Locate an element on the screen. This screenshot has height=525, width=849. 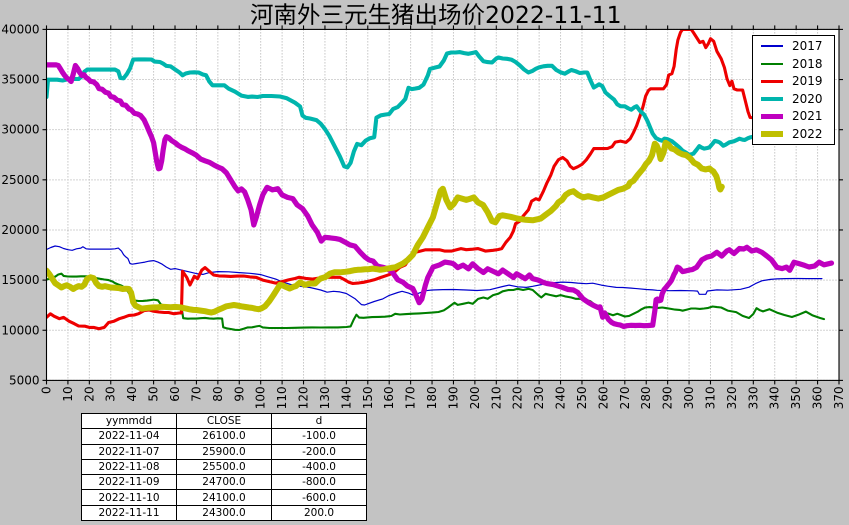
table-row: 2022-11-09 24700.0 -800.0 is located at coordinates (224, 482).